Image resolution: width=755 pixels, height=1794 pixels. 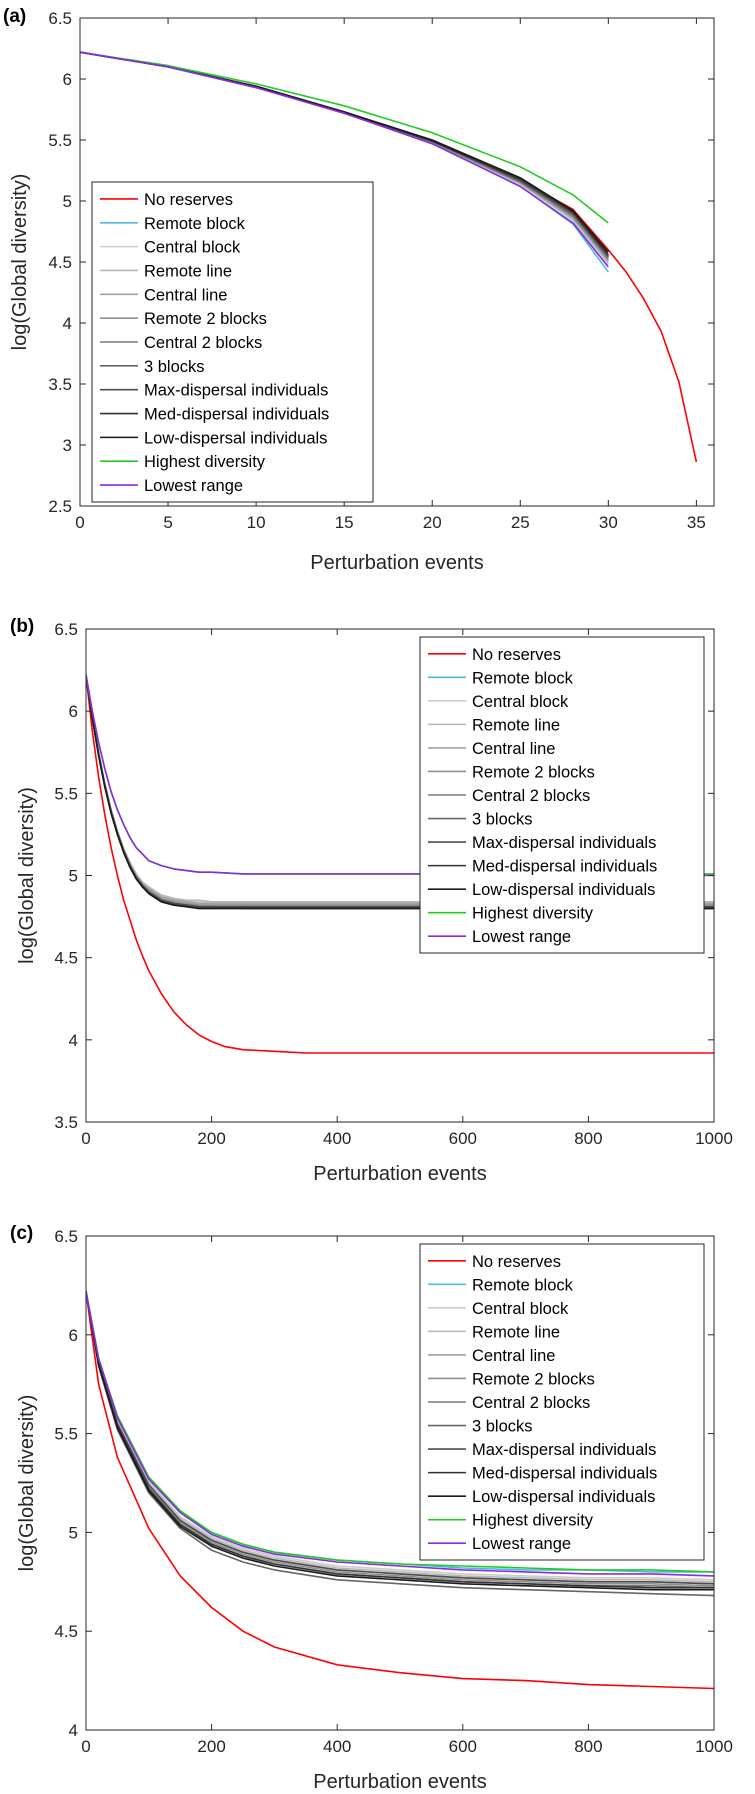 I want to click on legend-item: Med-dispersal individuals, so click(x=542, y=1474).